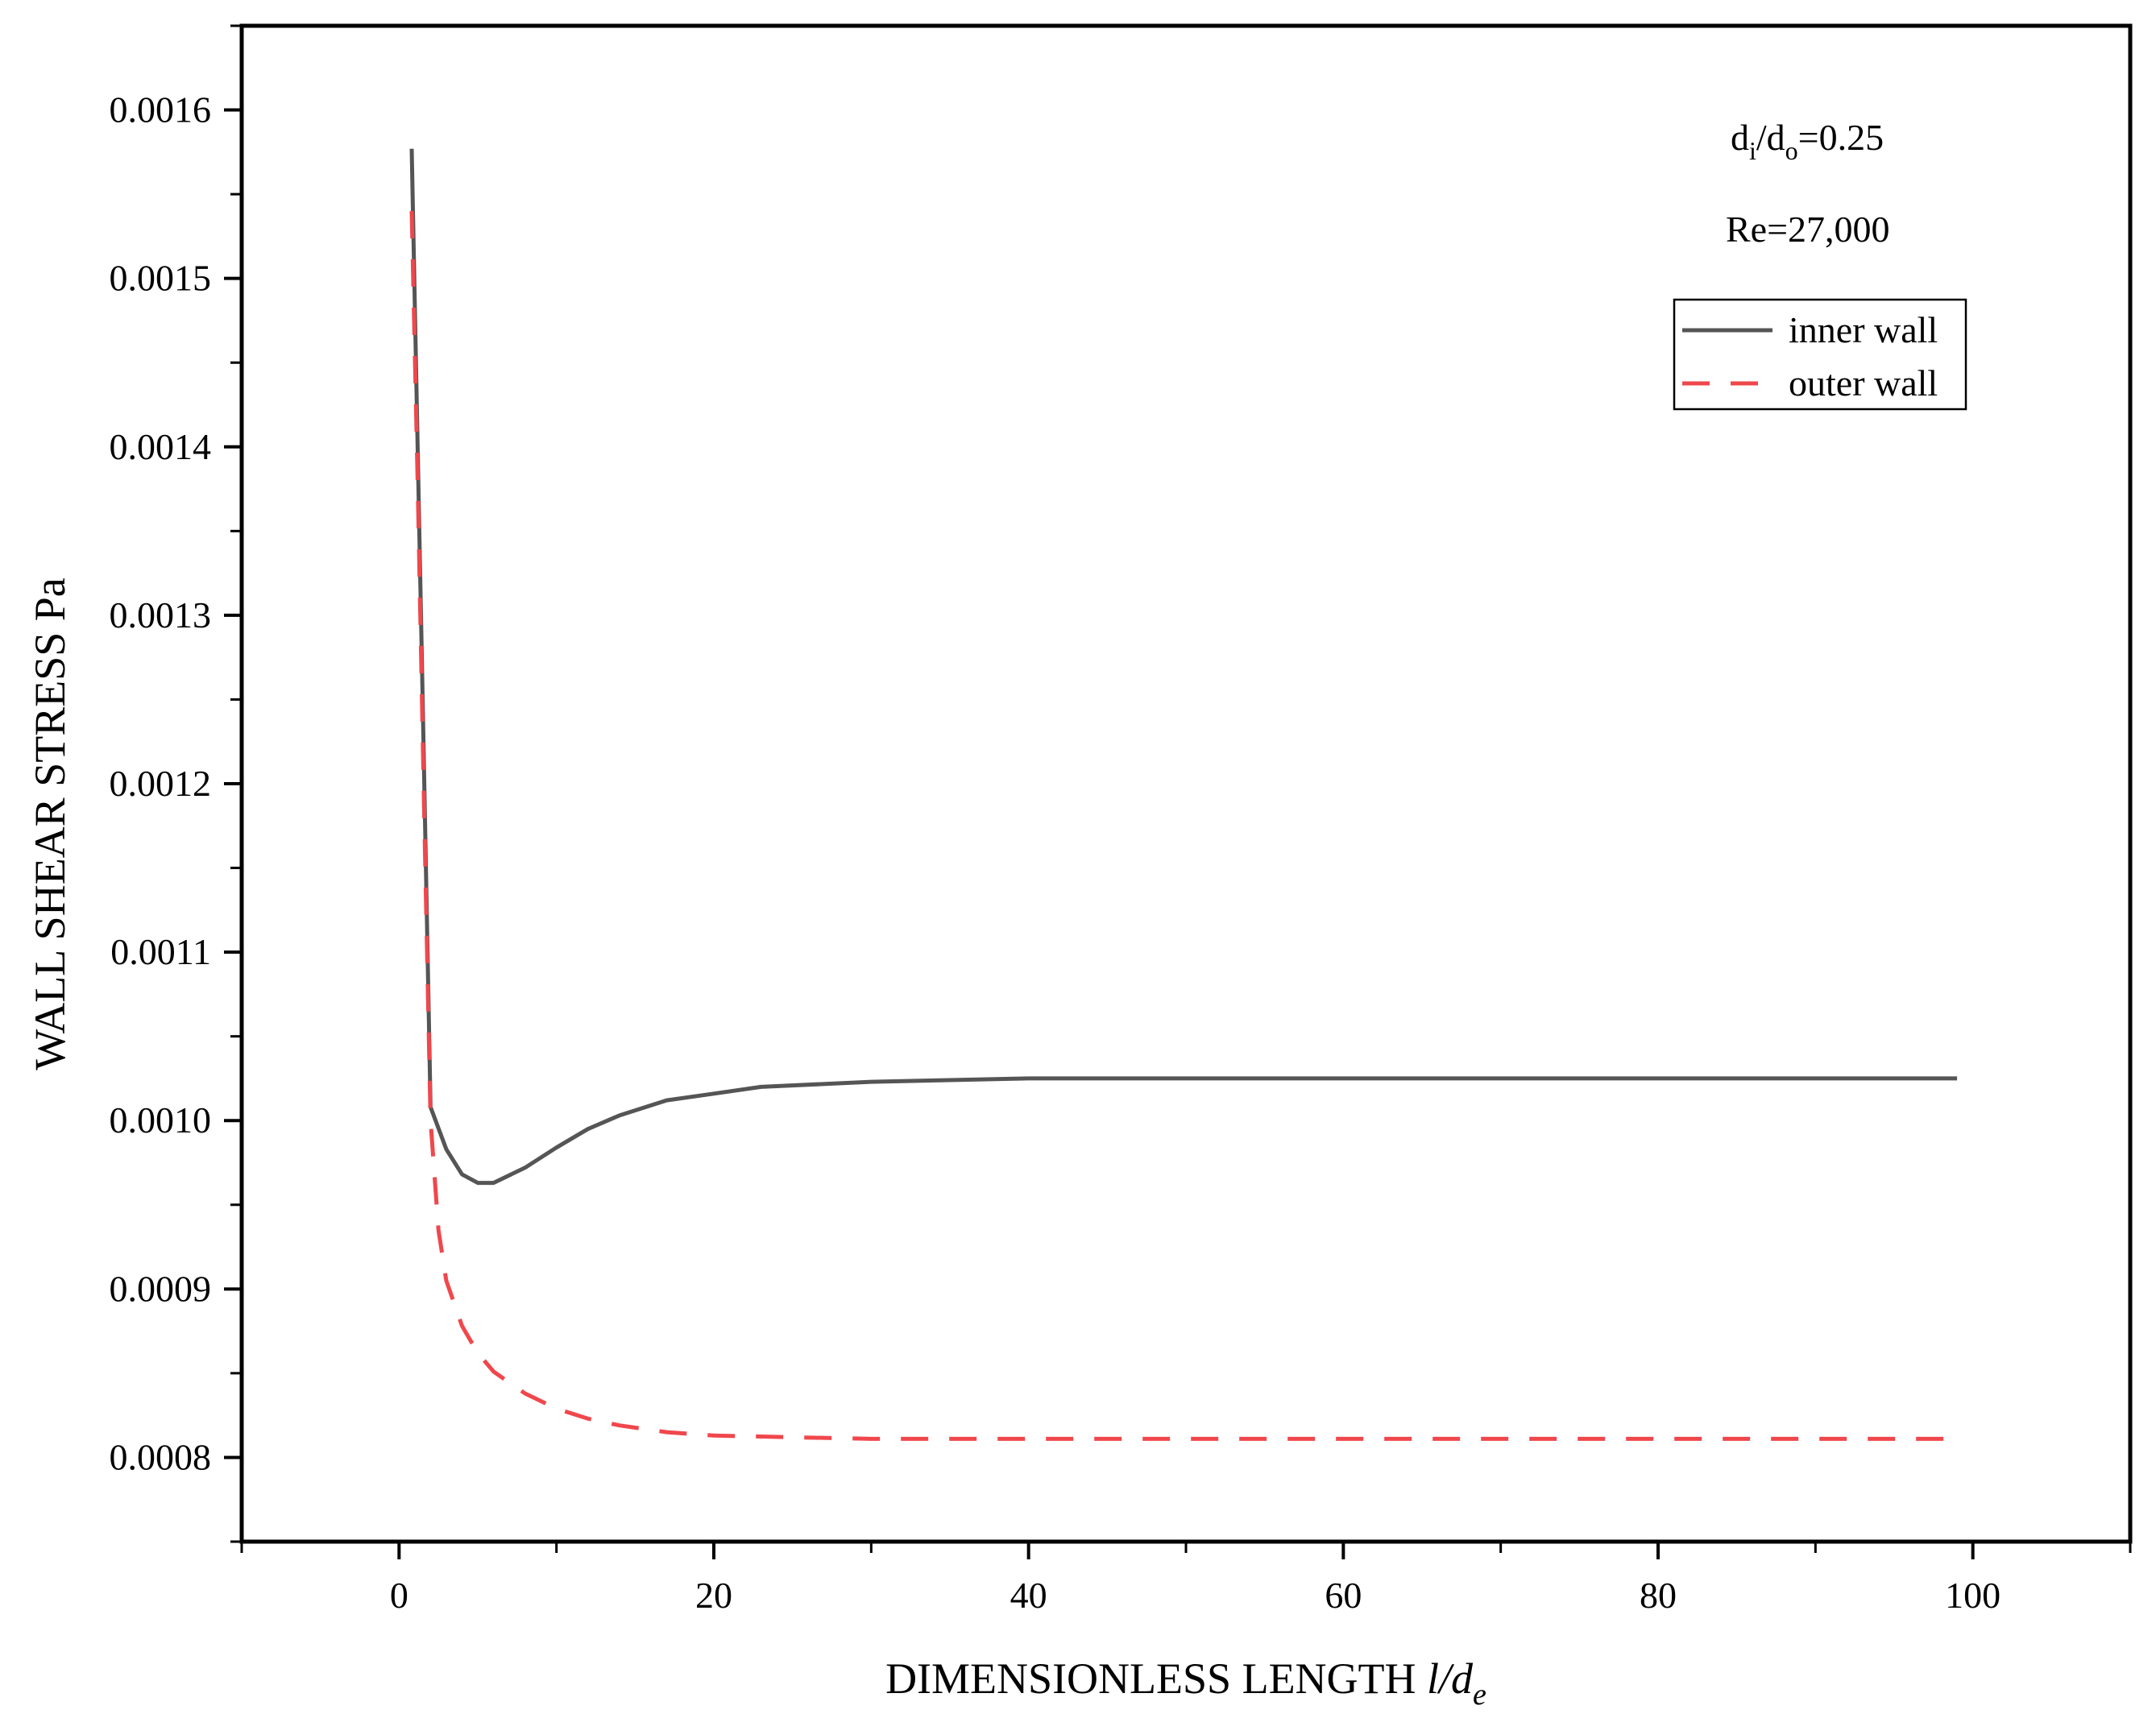 The width and height of the screenshot is (2156, 1714). What do you see at coordinates (161, 783) in the screenshot?
I see `y-tick-label: 0.0012` at bounding box center [161, 783].